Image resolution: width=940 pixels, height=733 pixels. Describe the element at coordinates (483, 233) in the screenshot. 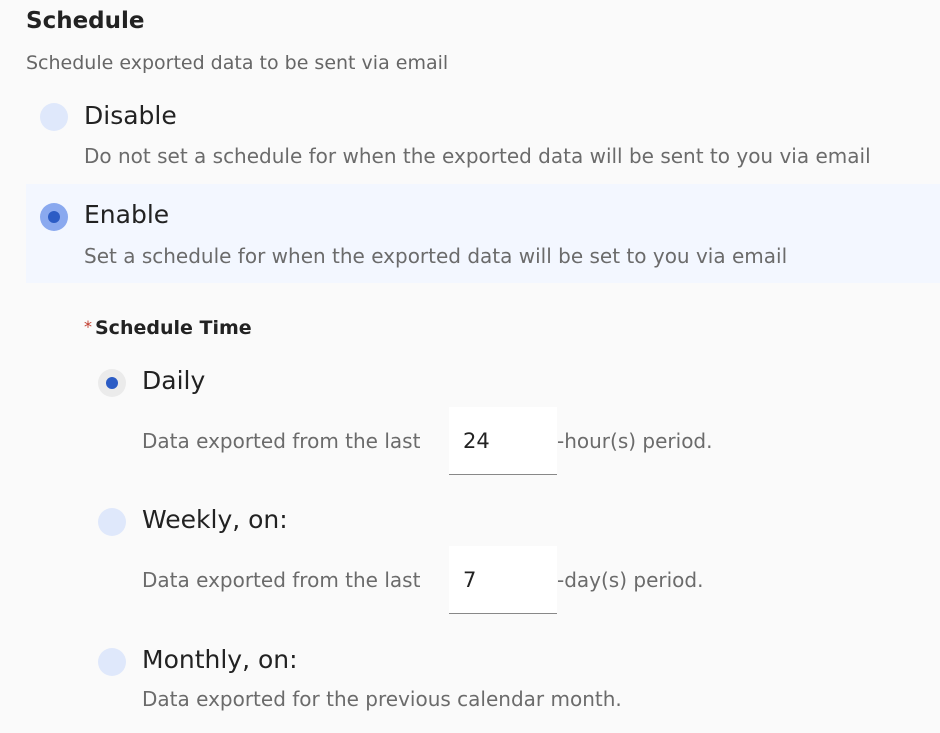

I see `enable-option-highlight` at that location.